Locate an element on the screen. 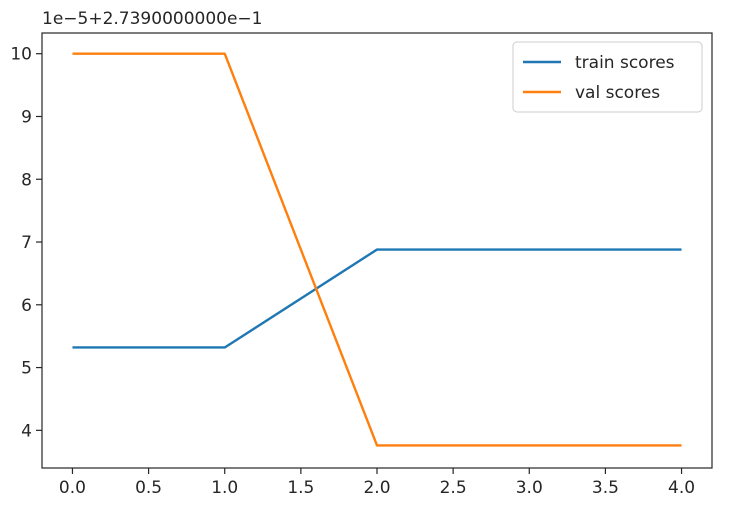 The image size is (744, 522). legend: train scores val scores is located at coordinates (607, 77).